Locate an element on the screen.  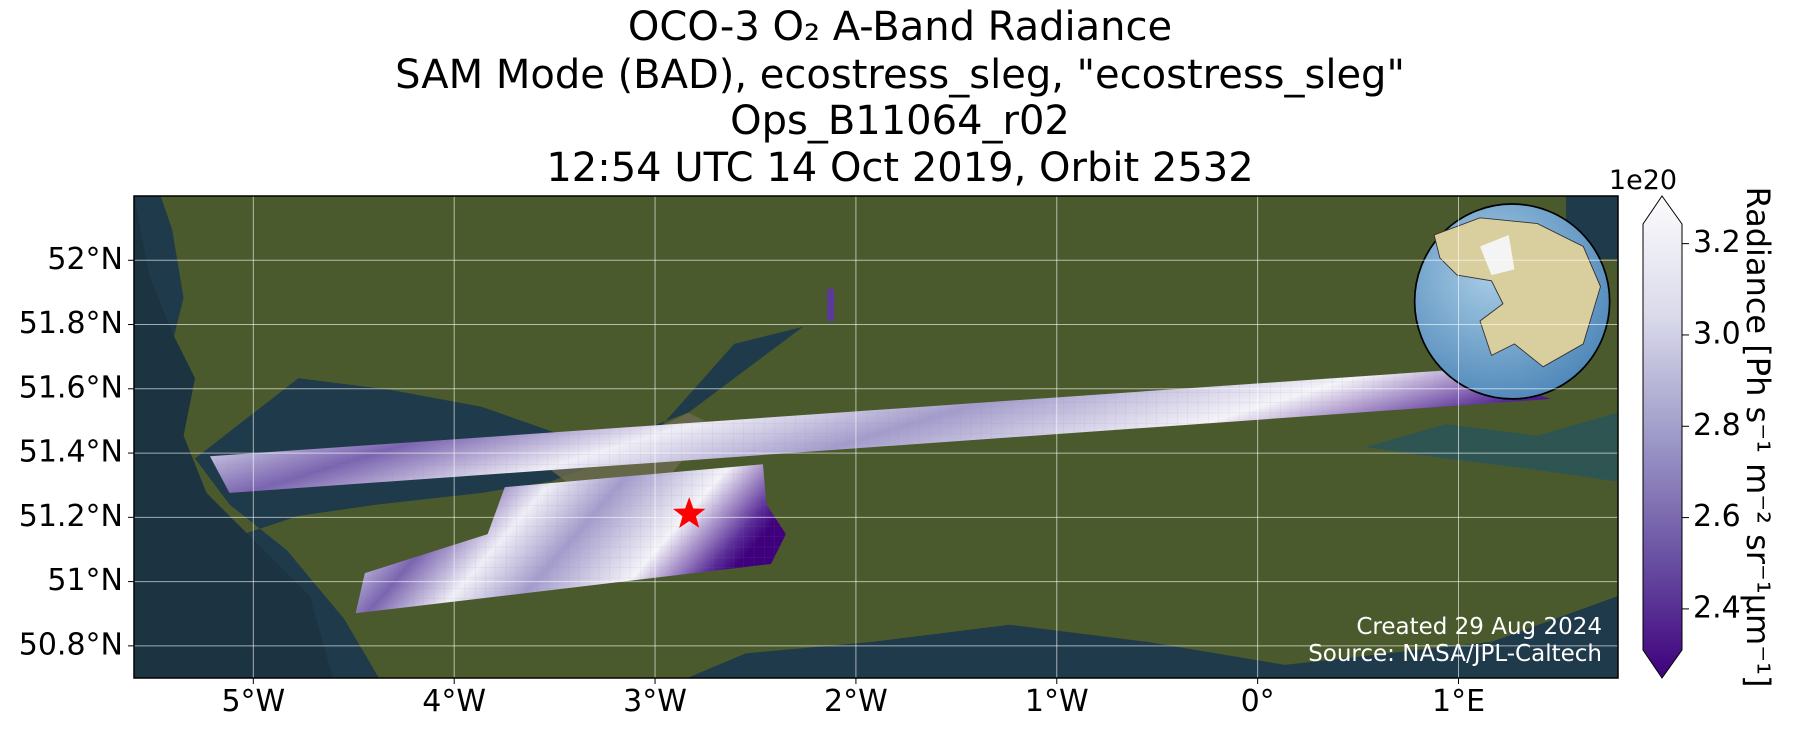
y-tick-label: 51.2°N is located at coordinates (71, 516).